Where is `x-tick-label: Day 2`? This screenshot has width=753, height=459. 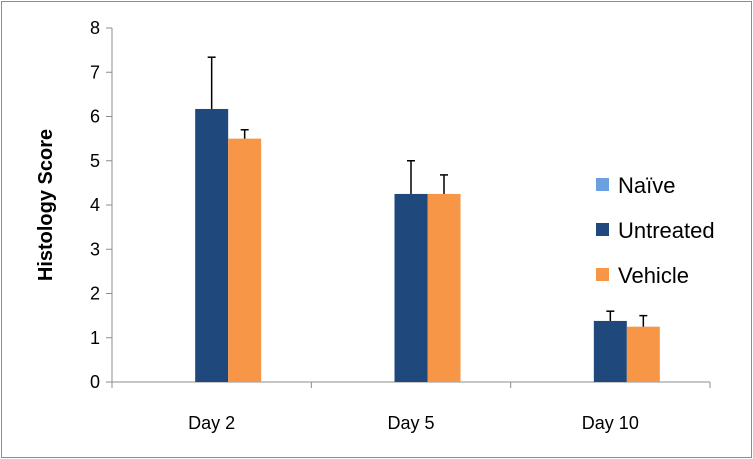
x-tick-label: Day 2 is located at coordinates (211, 423).